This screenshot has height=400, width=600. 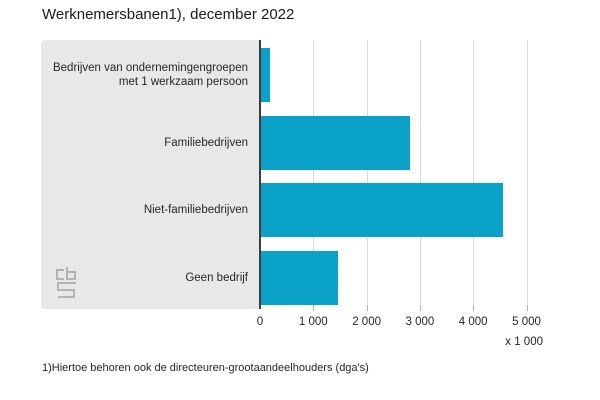 What do you see at coordinates (313, 322) in the screenshot?
I see `x-tick-label: 1 000` at bounding box center [313, 322].